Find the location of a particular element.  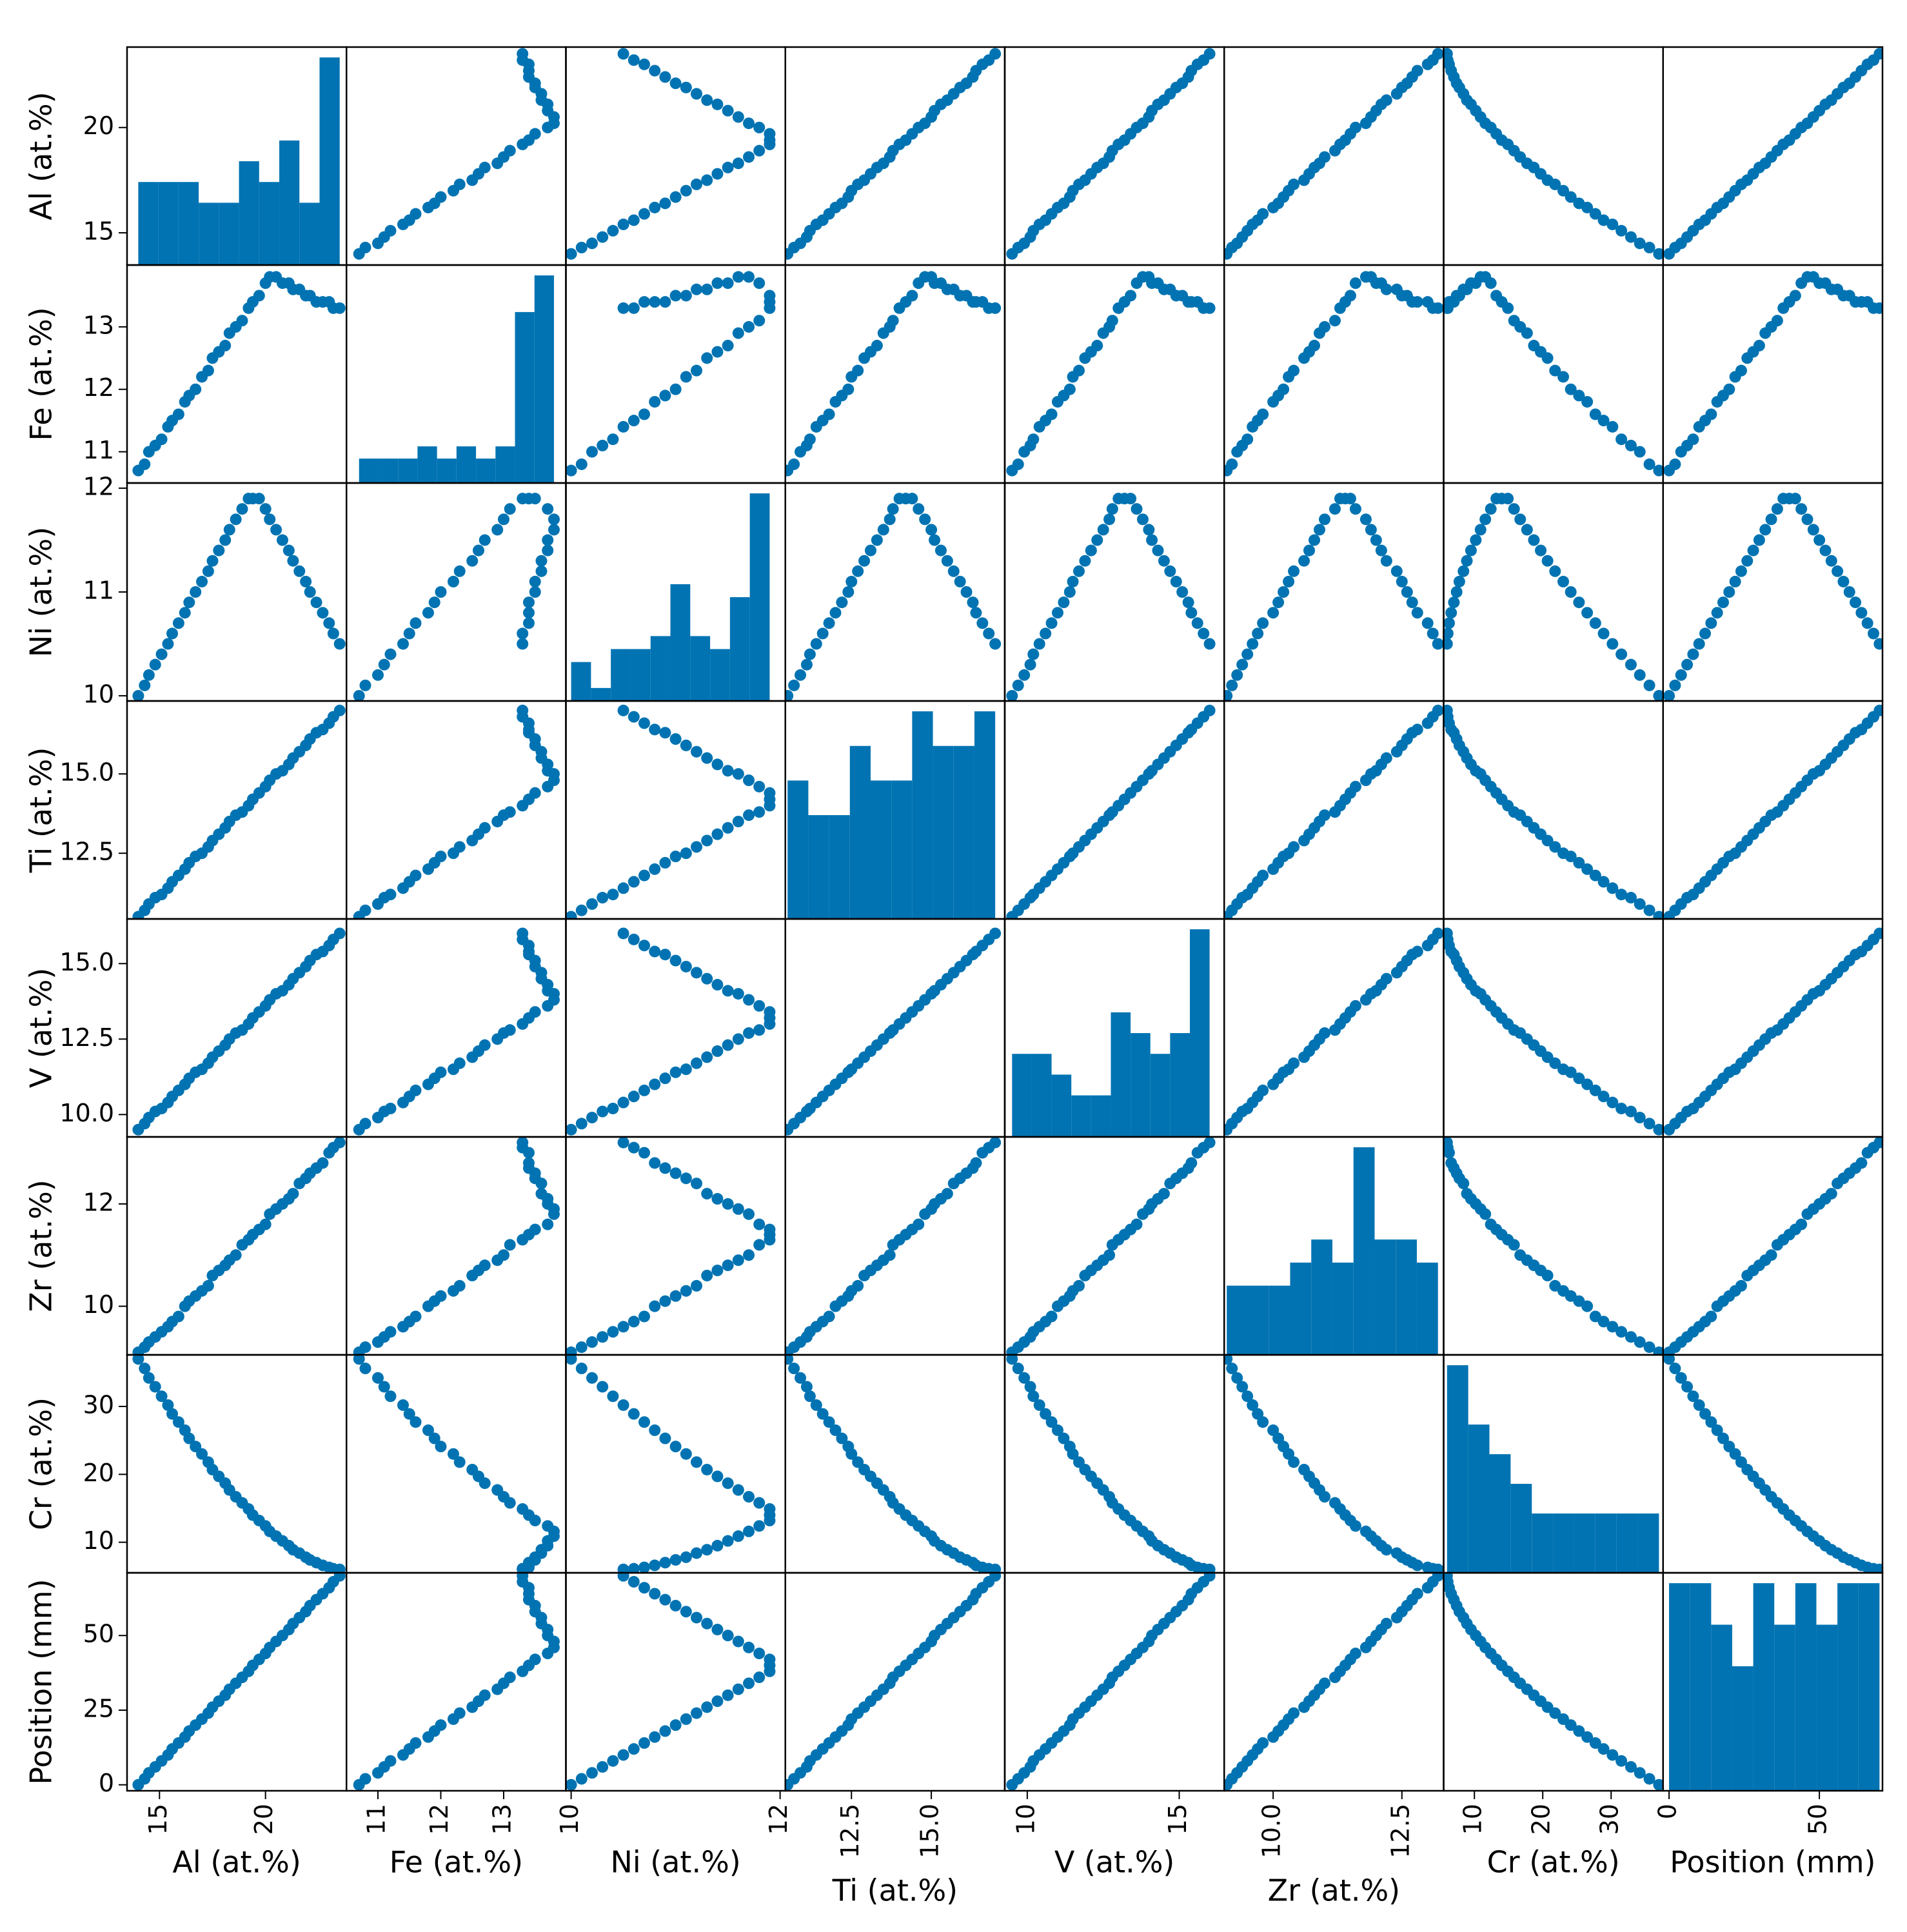

x-tick-label: 15.0 is located at coordinates (930, 1831).